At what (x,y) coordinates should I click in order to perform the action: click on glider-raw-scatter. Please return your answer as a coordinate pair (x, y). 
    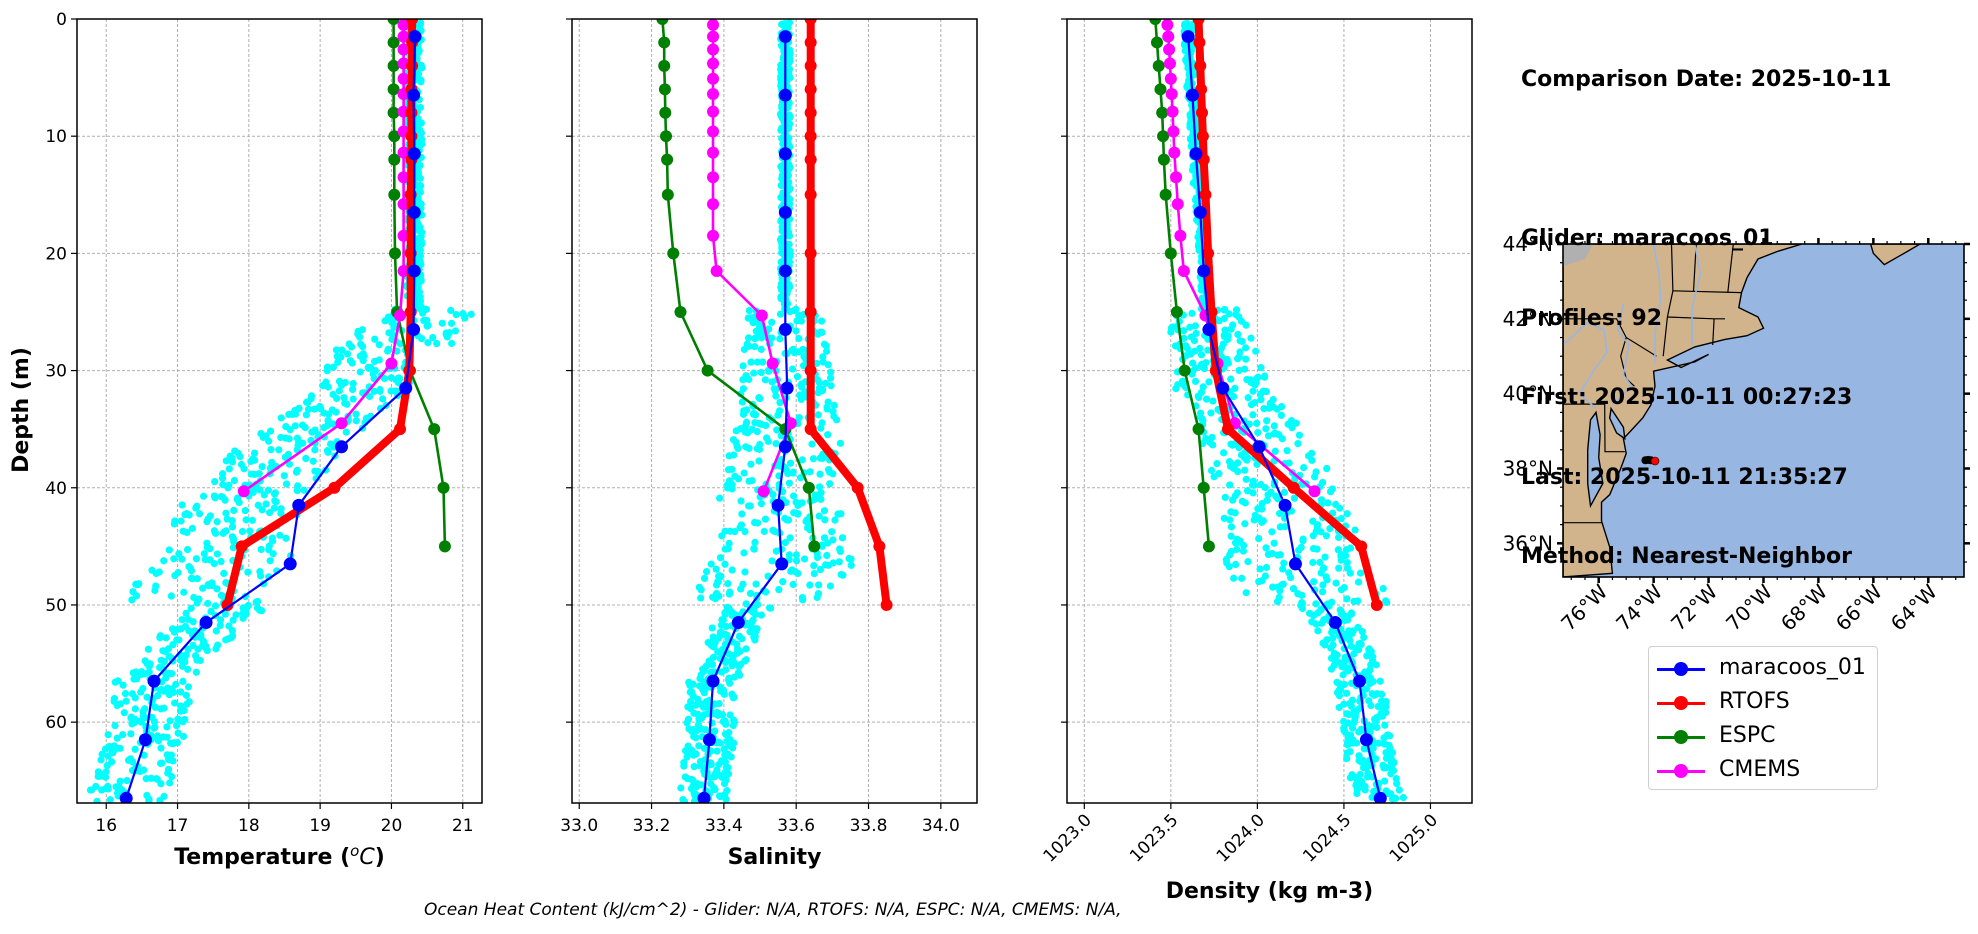
    Looking at the image, I should click on (766, 411).